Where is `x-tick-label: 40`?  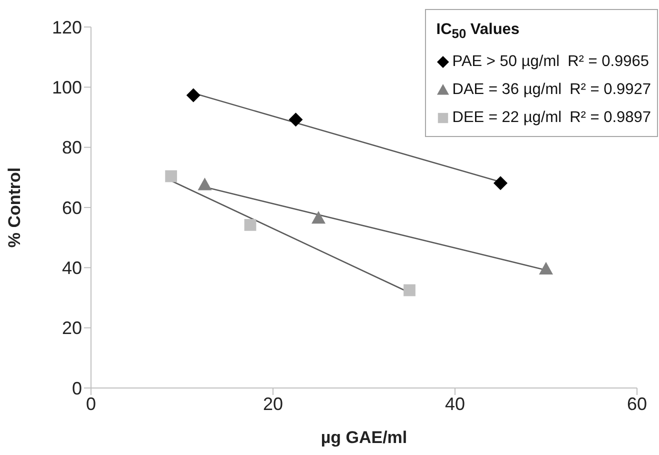 x-tick-label: 40 is located at coordinates (455, 404).